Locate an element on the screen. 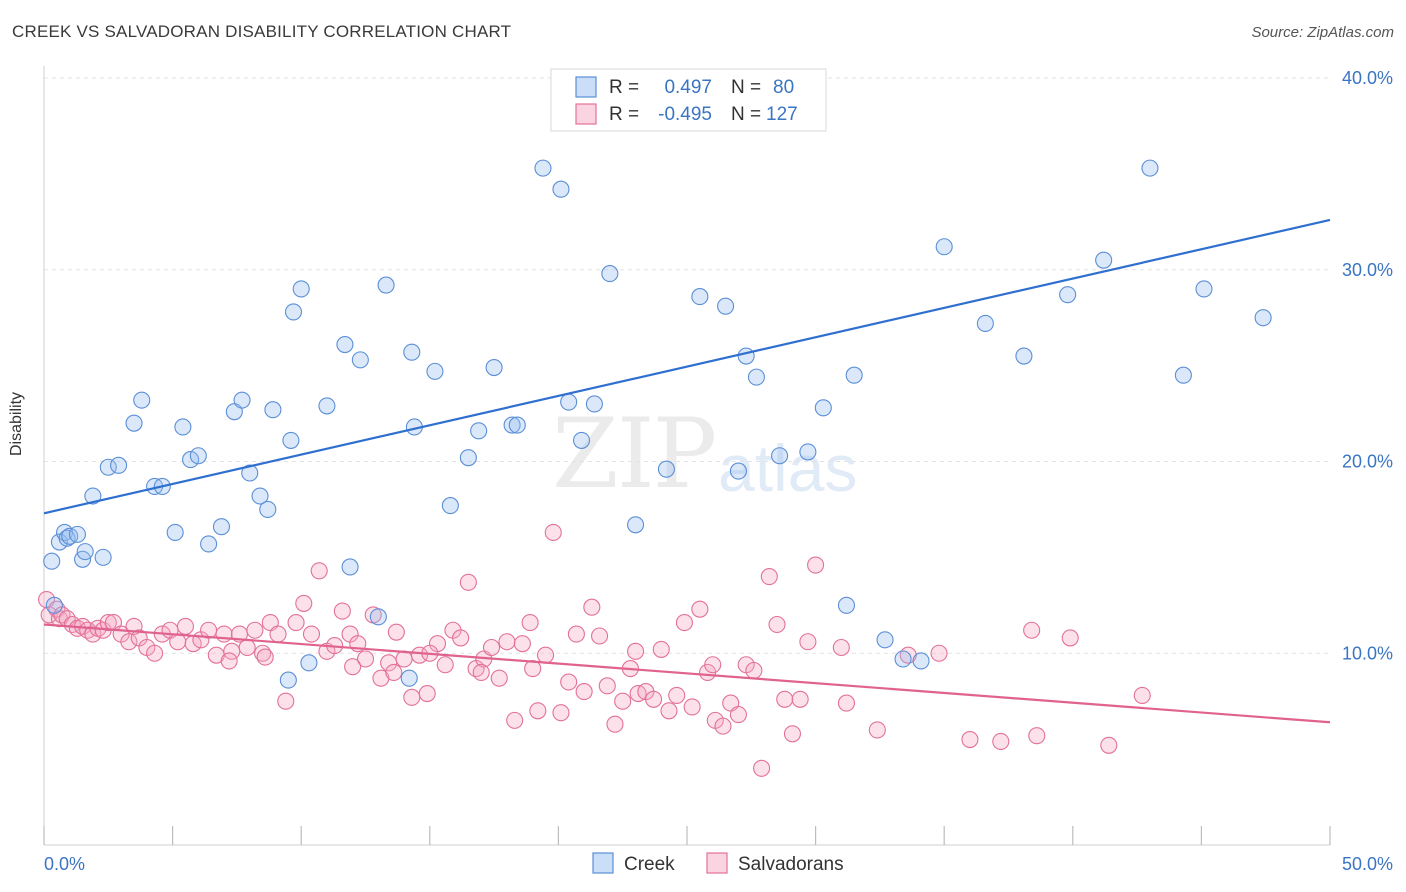 The image size is (1406, 892). legend-creek-swatch is located at coordinates (603, 863).